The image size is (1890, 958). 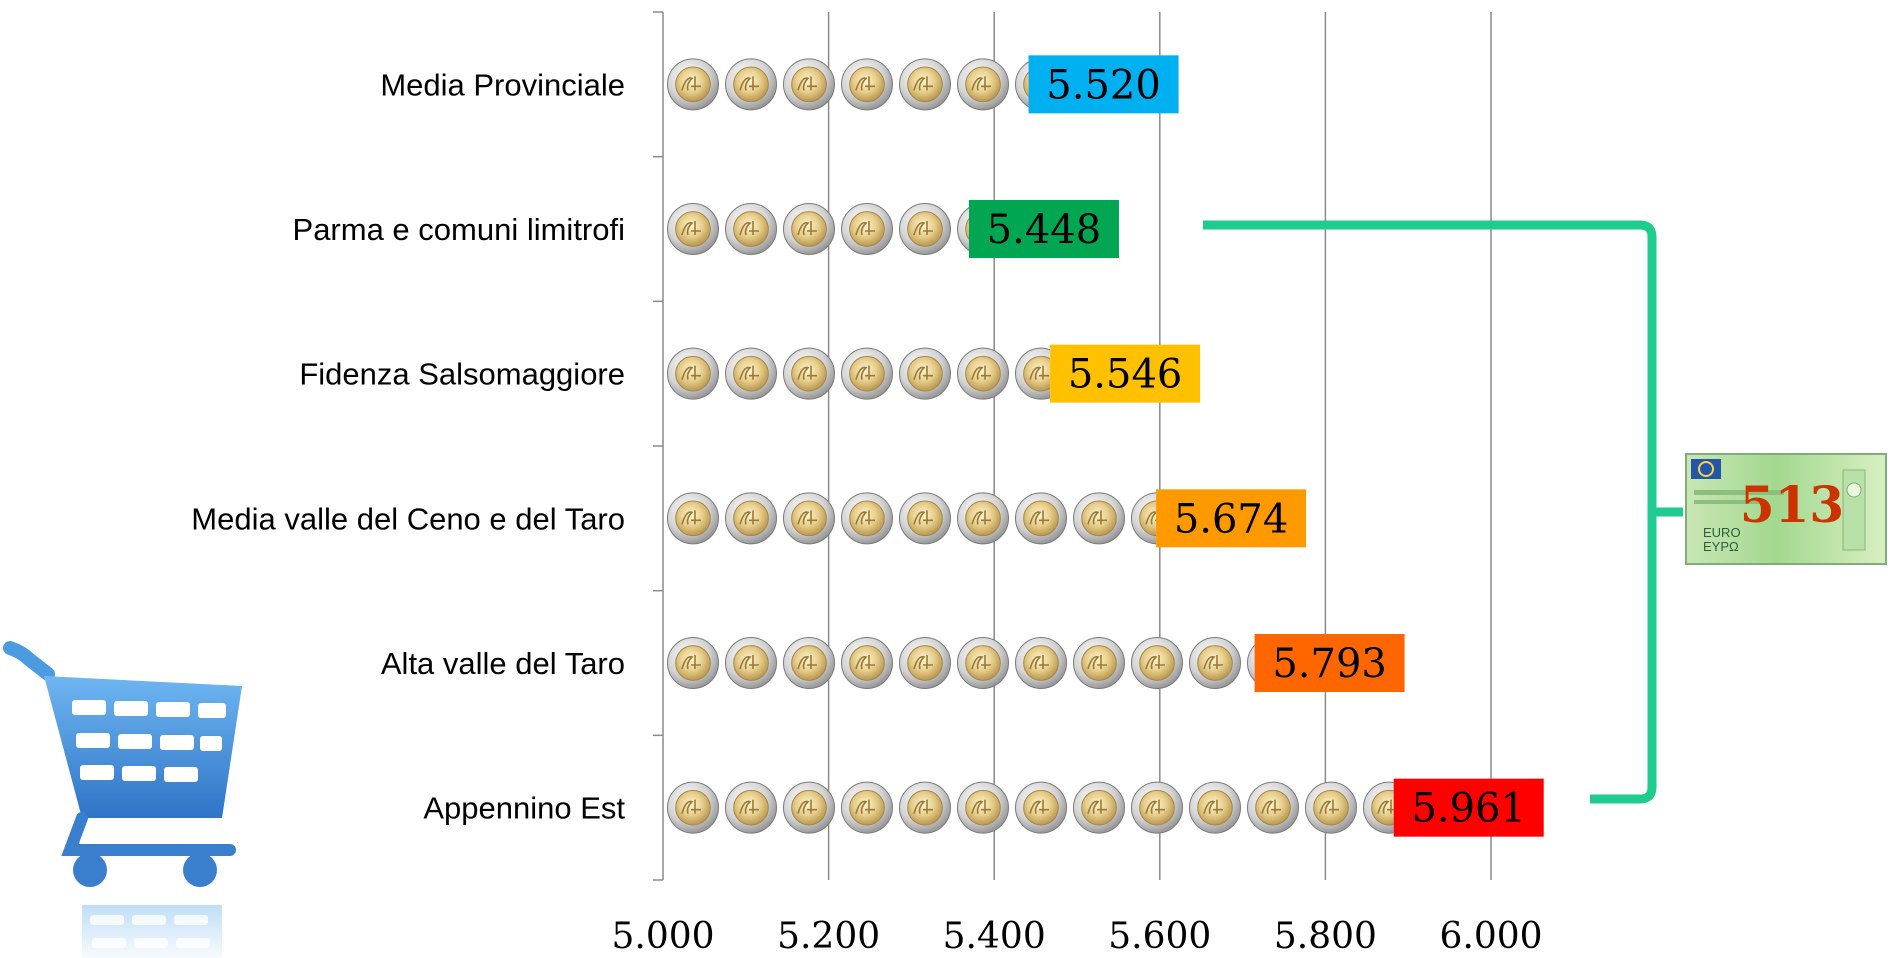 What do you see at coordinates (1159, 936) in the screenshot?
I see `x-tick-label: 5.600` at bounding box center [1159, 936].